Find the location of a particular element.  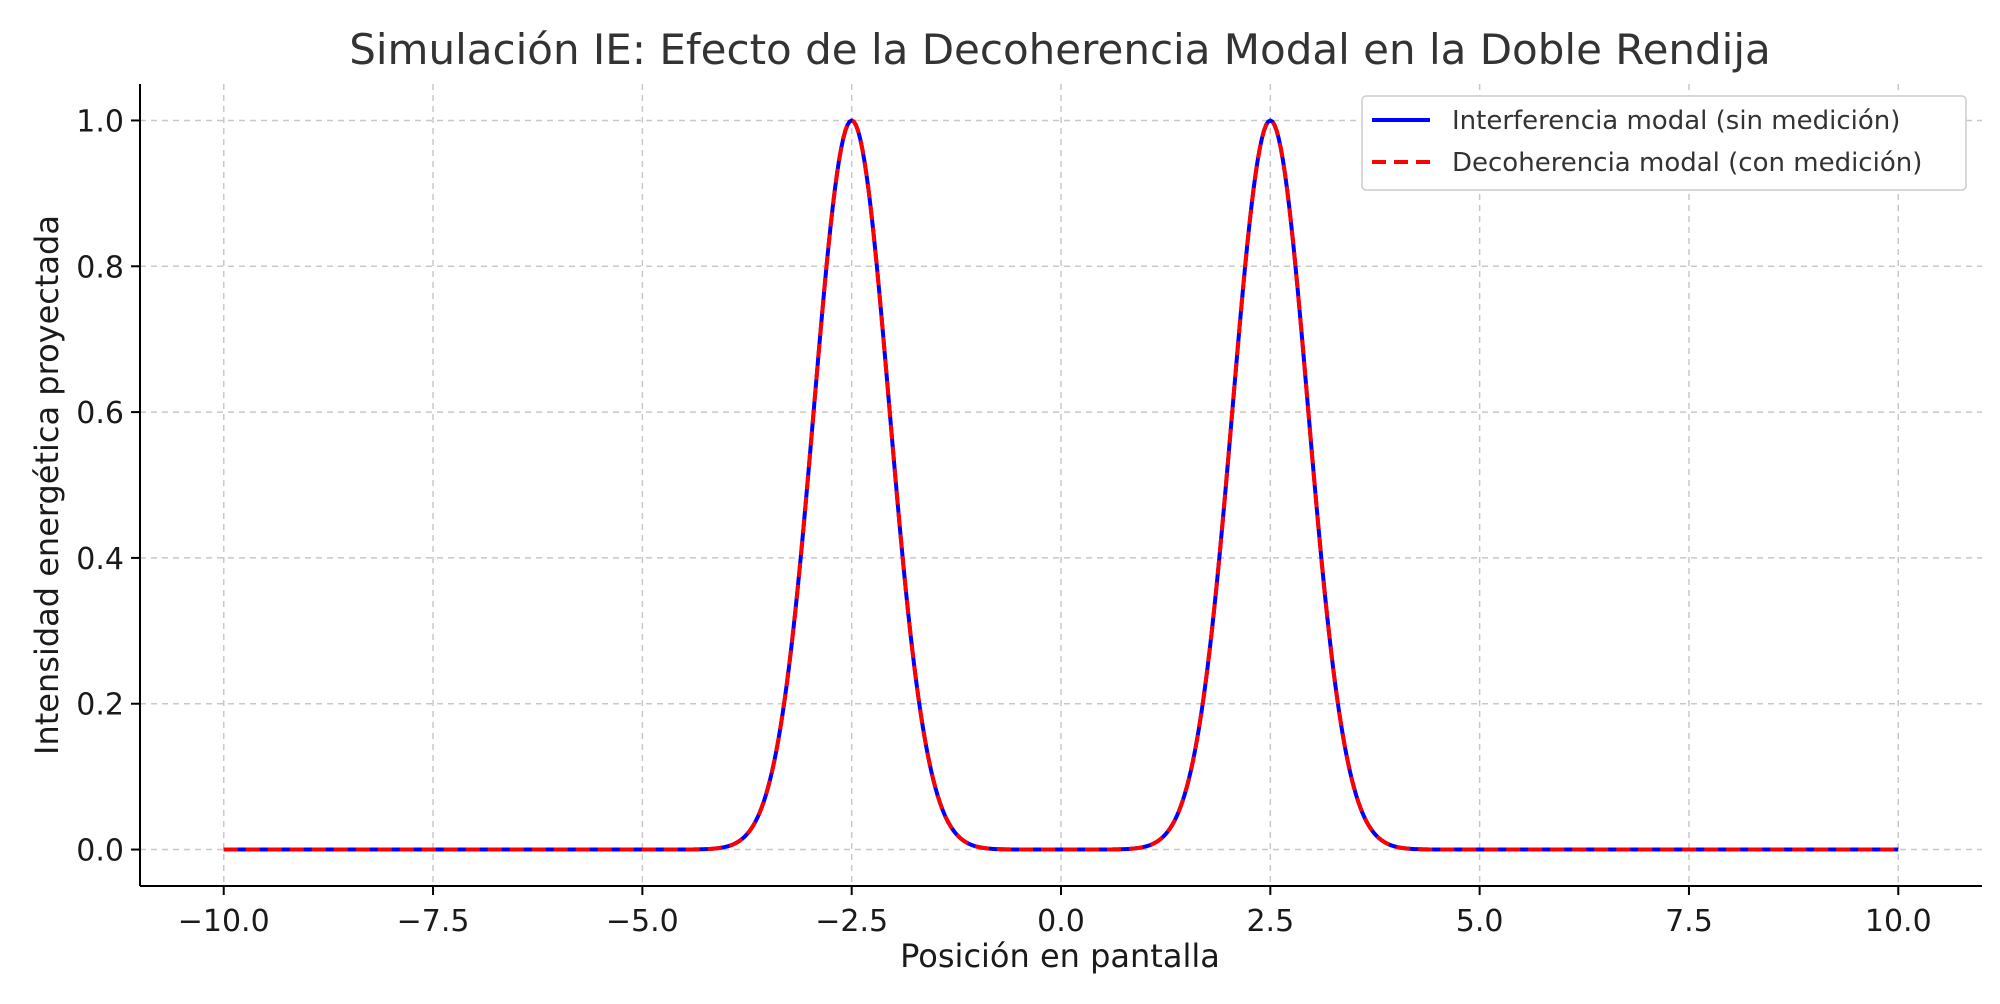

x-tick-label-0: −10.0 is located at coordinates (224, 921).